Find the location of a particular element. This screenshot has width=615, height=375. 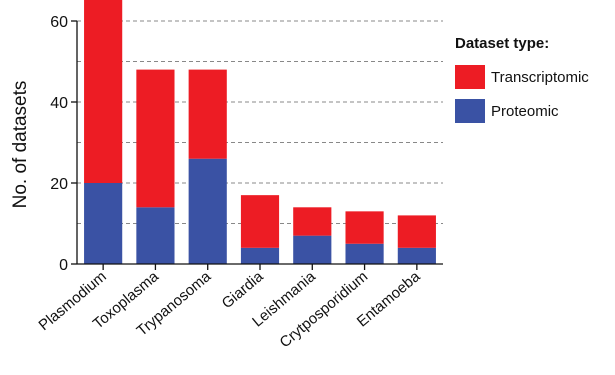

bar-transcriptomic-entamoeba is located at coordinates (416, 231).